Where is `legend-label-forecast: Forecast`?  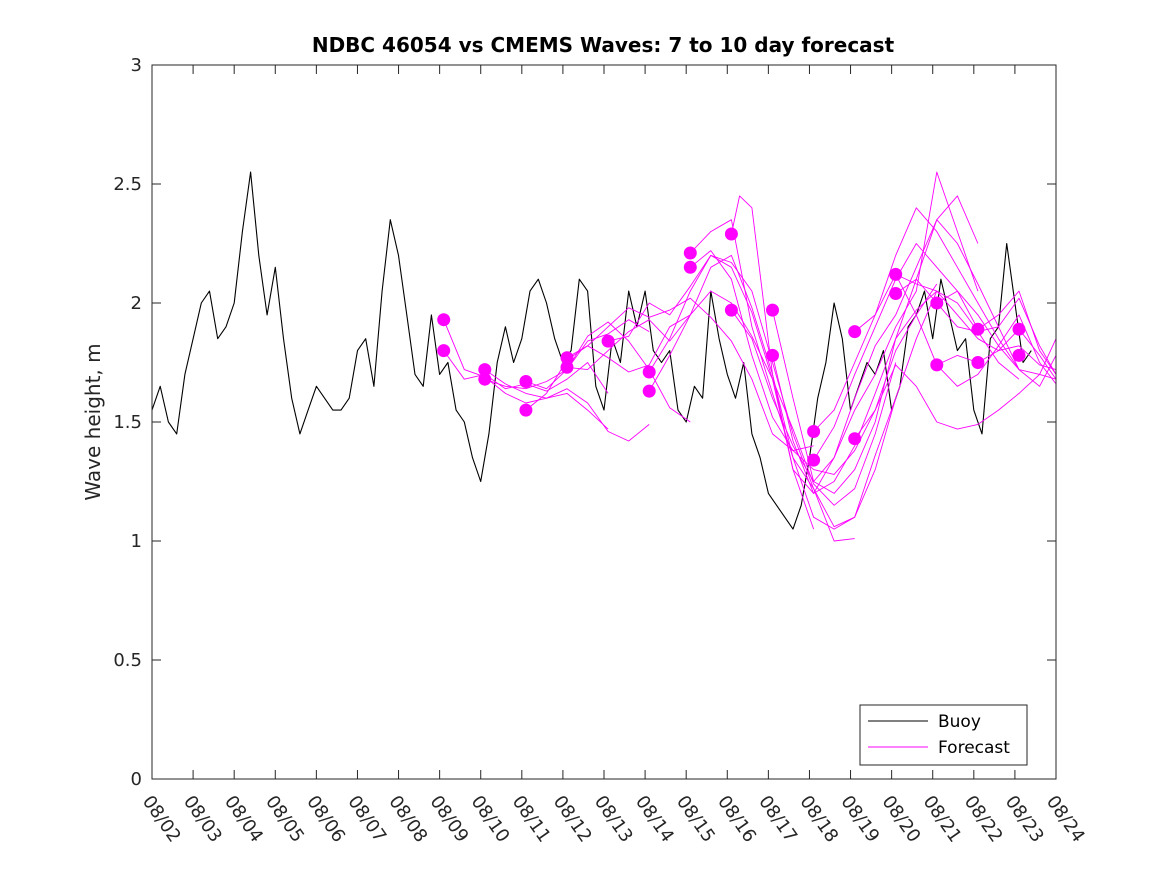 legend-label-forecast: Forecast is located at coordinates (974, 748).